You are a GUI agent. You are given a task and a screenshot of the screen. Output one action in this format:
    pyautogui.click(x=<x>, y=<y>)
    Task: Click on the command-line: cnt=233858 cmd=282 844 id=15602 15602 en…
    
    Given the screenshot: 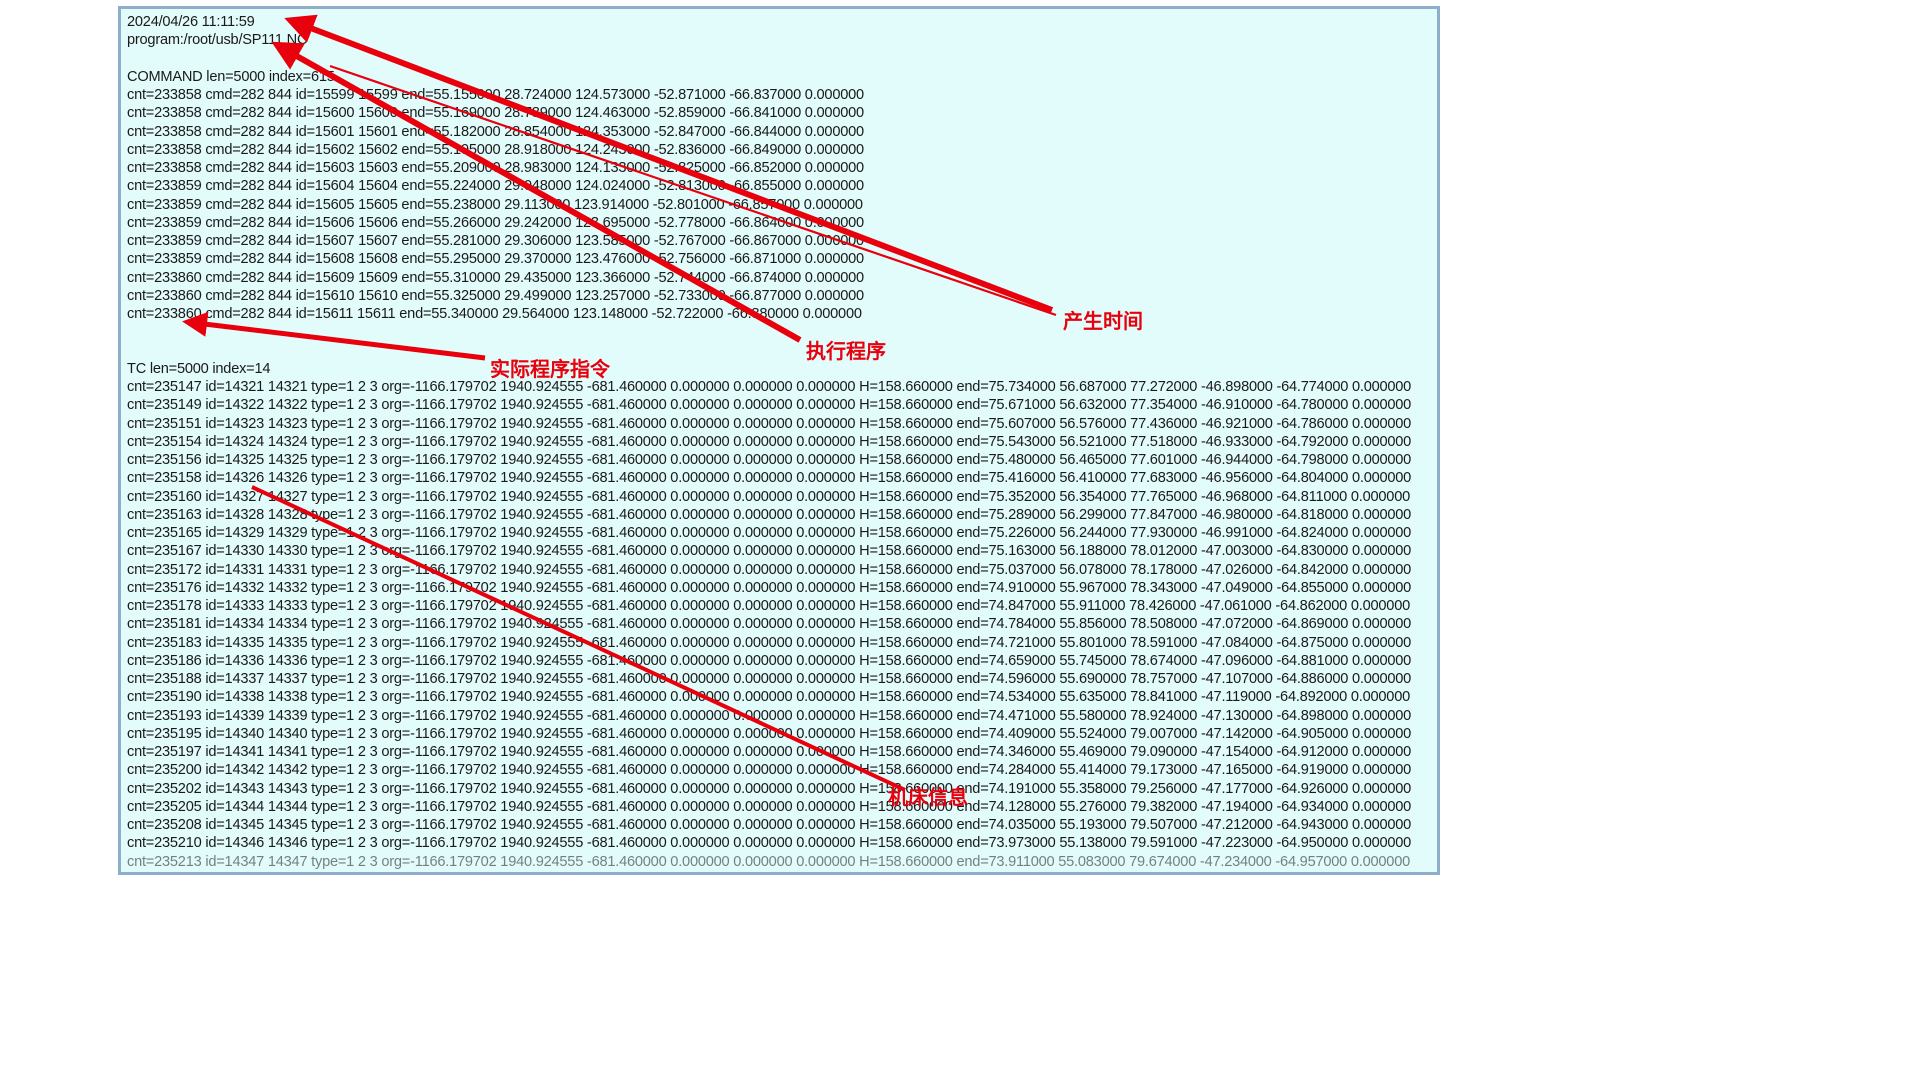 What is the action you would take?
    pyautogui.click(x=495, y=149)
    